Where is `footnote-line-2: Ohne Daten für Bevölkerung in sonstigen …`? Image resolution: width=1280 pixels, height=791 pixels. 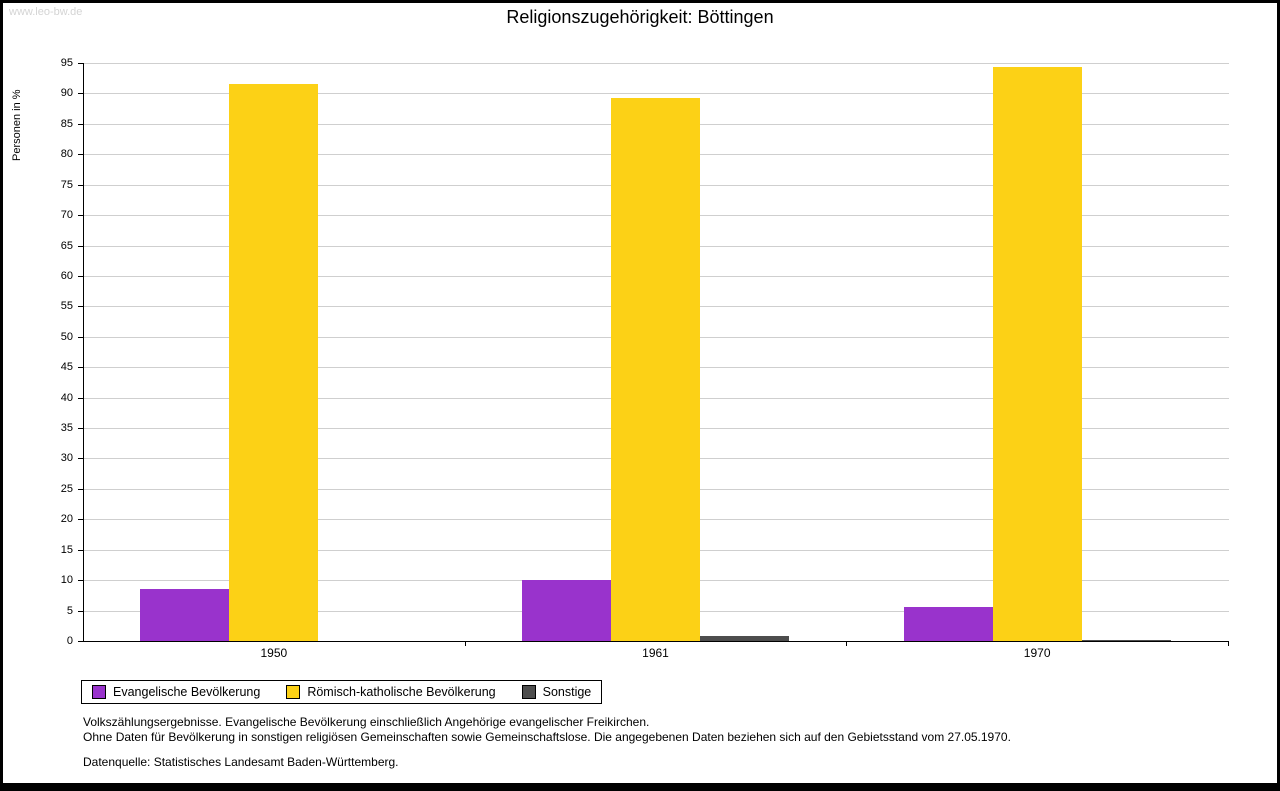 footnote-line-2: Ohne Daten für Bevölkerung in sonstigen … is located at coordinates (547, 737).